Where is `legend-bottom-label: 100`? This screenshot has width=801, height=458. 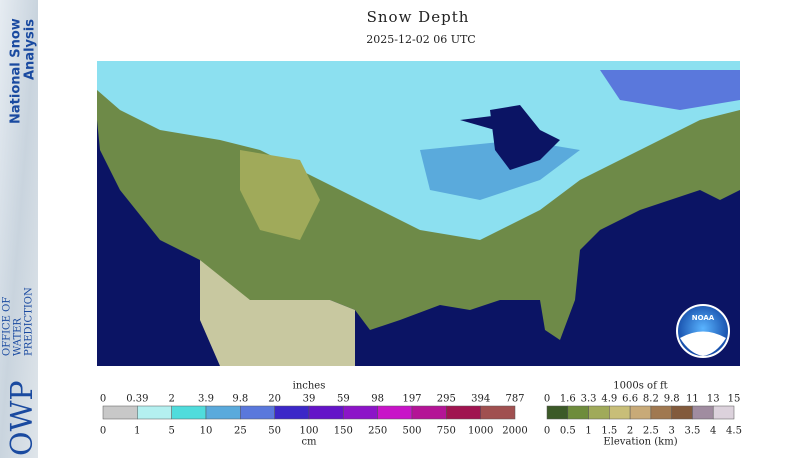
legend-bottom-label: 100 is located at coordinates (308, 431).